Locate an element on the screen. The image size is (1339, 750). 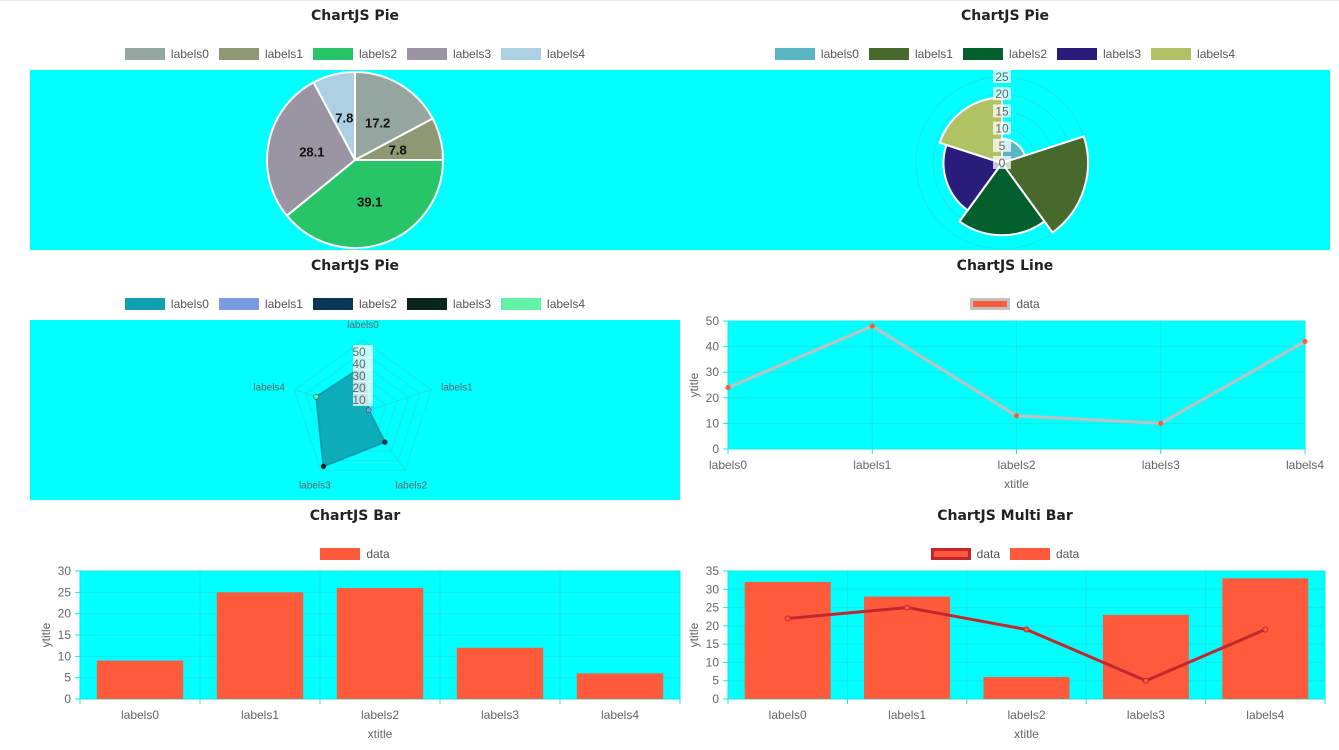
legend-label: labels0 is located at coordinates (189, 304).